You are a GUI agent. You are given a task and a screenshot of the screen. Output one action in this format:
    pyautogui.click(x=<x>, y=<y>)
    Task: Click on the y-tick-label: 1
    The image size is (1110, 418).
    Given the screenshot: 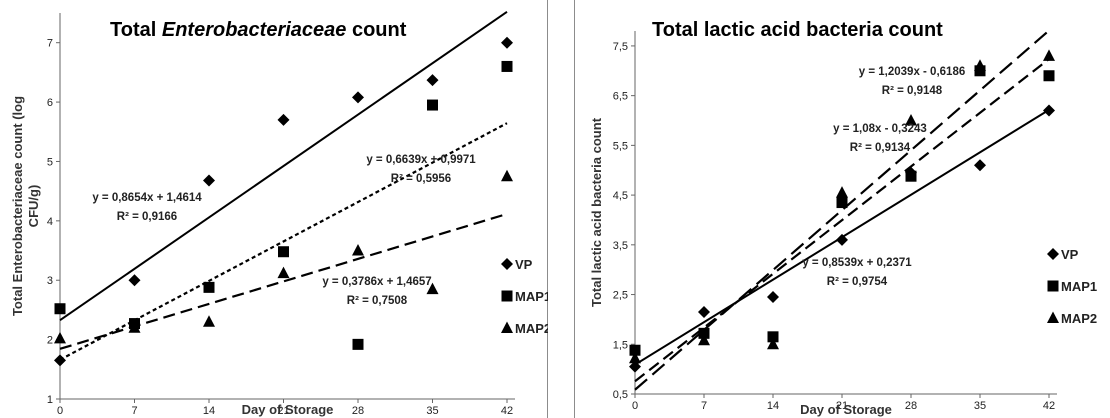 What is the action you would take?
    pyautogui.click(x=50, y=400)
    